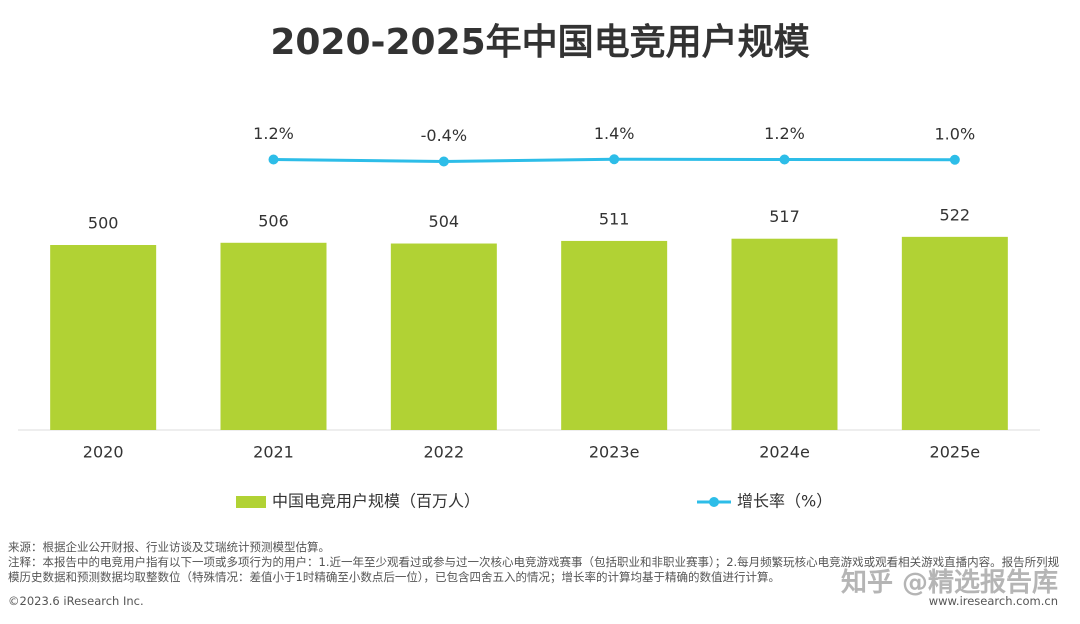 Image resolution: width=1080 pixels, height=624 pixels. Describe the element at coordinates (614, 133) in the screenshot. I see `data-label: 1.4%` at that location.